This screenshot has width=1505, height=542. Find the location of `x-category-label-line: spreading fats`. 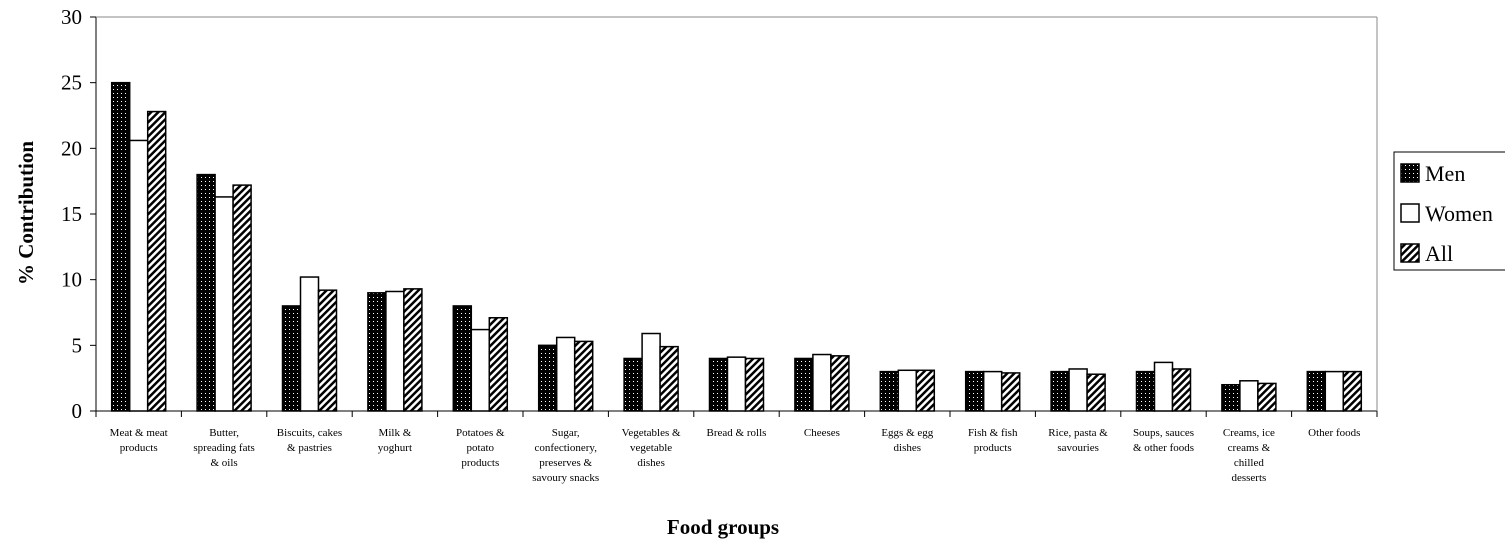

x-category-label-line: spreading fats is located at coordinates (223, 448).